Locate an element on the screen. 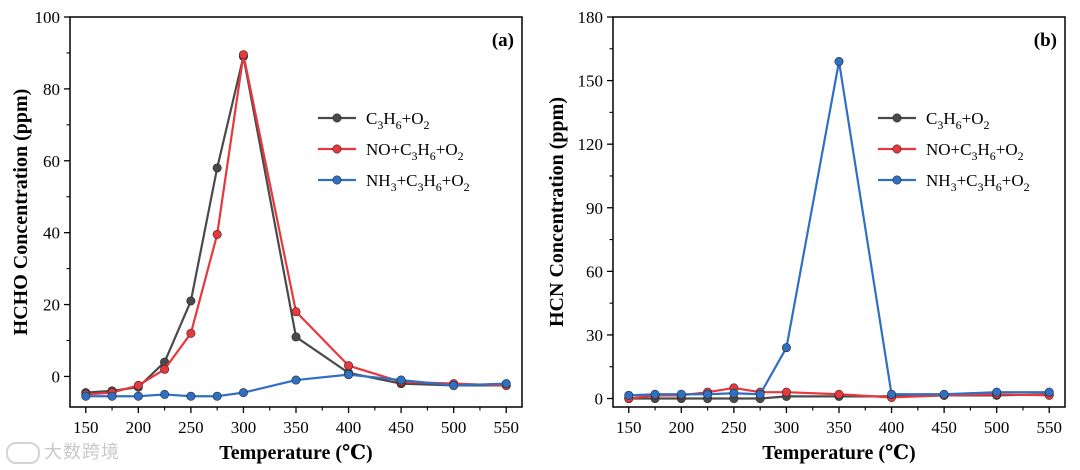 Image resolution: width=1080 pixels, height=470 pixels. watermark-logo-icon is located at coordinates (23, 453).